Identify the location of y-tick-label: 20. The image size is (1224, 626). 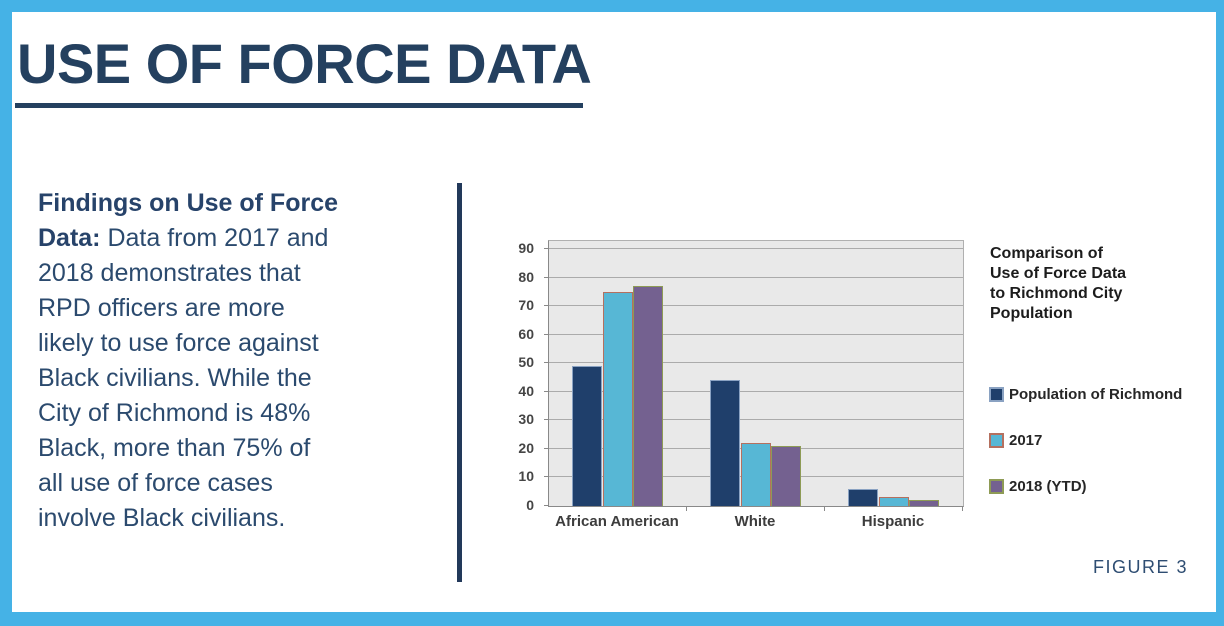
(526, 447).